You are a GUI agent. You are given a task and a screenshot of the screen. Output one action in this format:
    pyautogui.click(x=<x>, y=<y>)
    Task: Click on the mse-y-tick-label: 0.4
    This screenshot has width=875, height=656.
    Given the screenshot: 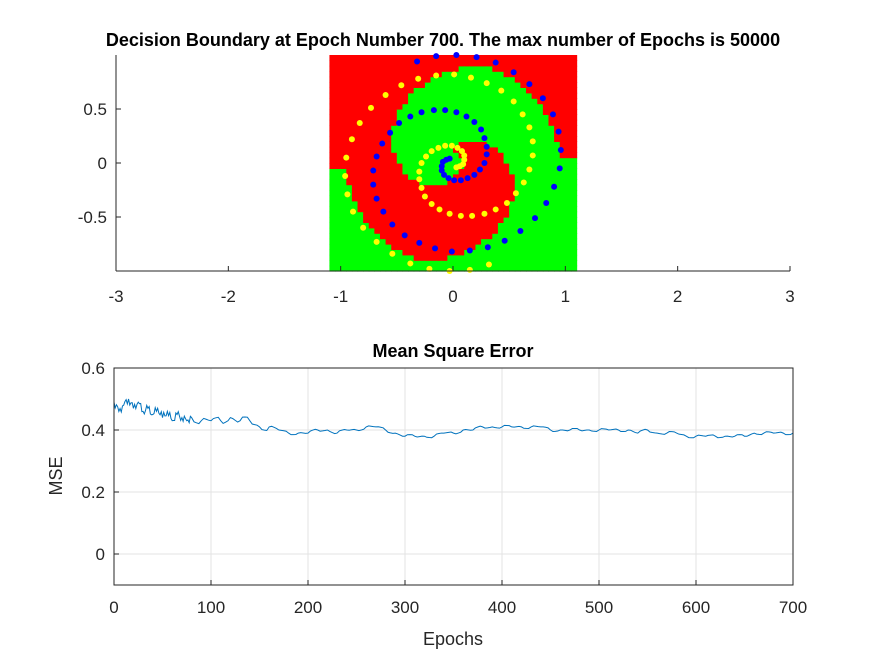 What is the action you would take?
    pyautogui.click(x=93, y=430)
    